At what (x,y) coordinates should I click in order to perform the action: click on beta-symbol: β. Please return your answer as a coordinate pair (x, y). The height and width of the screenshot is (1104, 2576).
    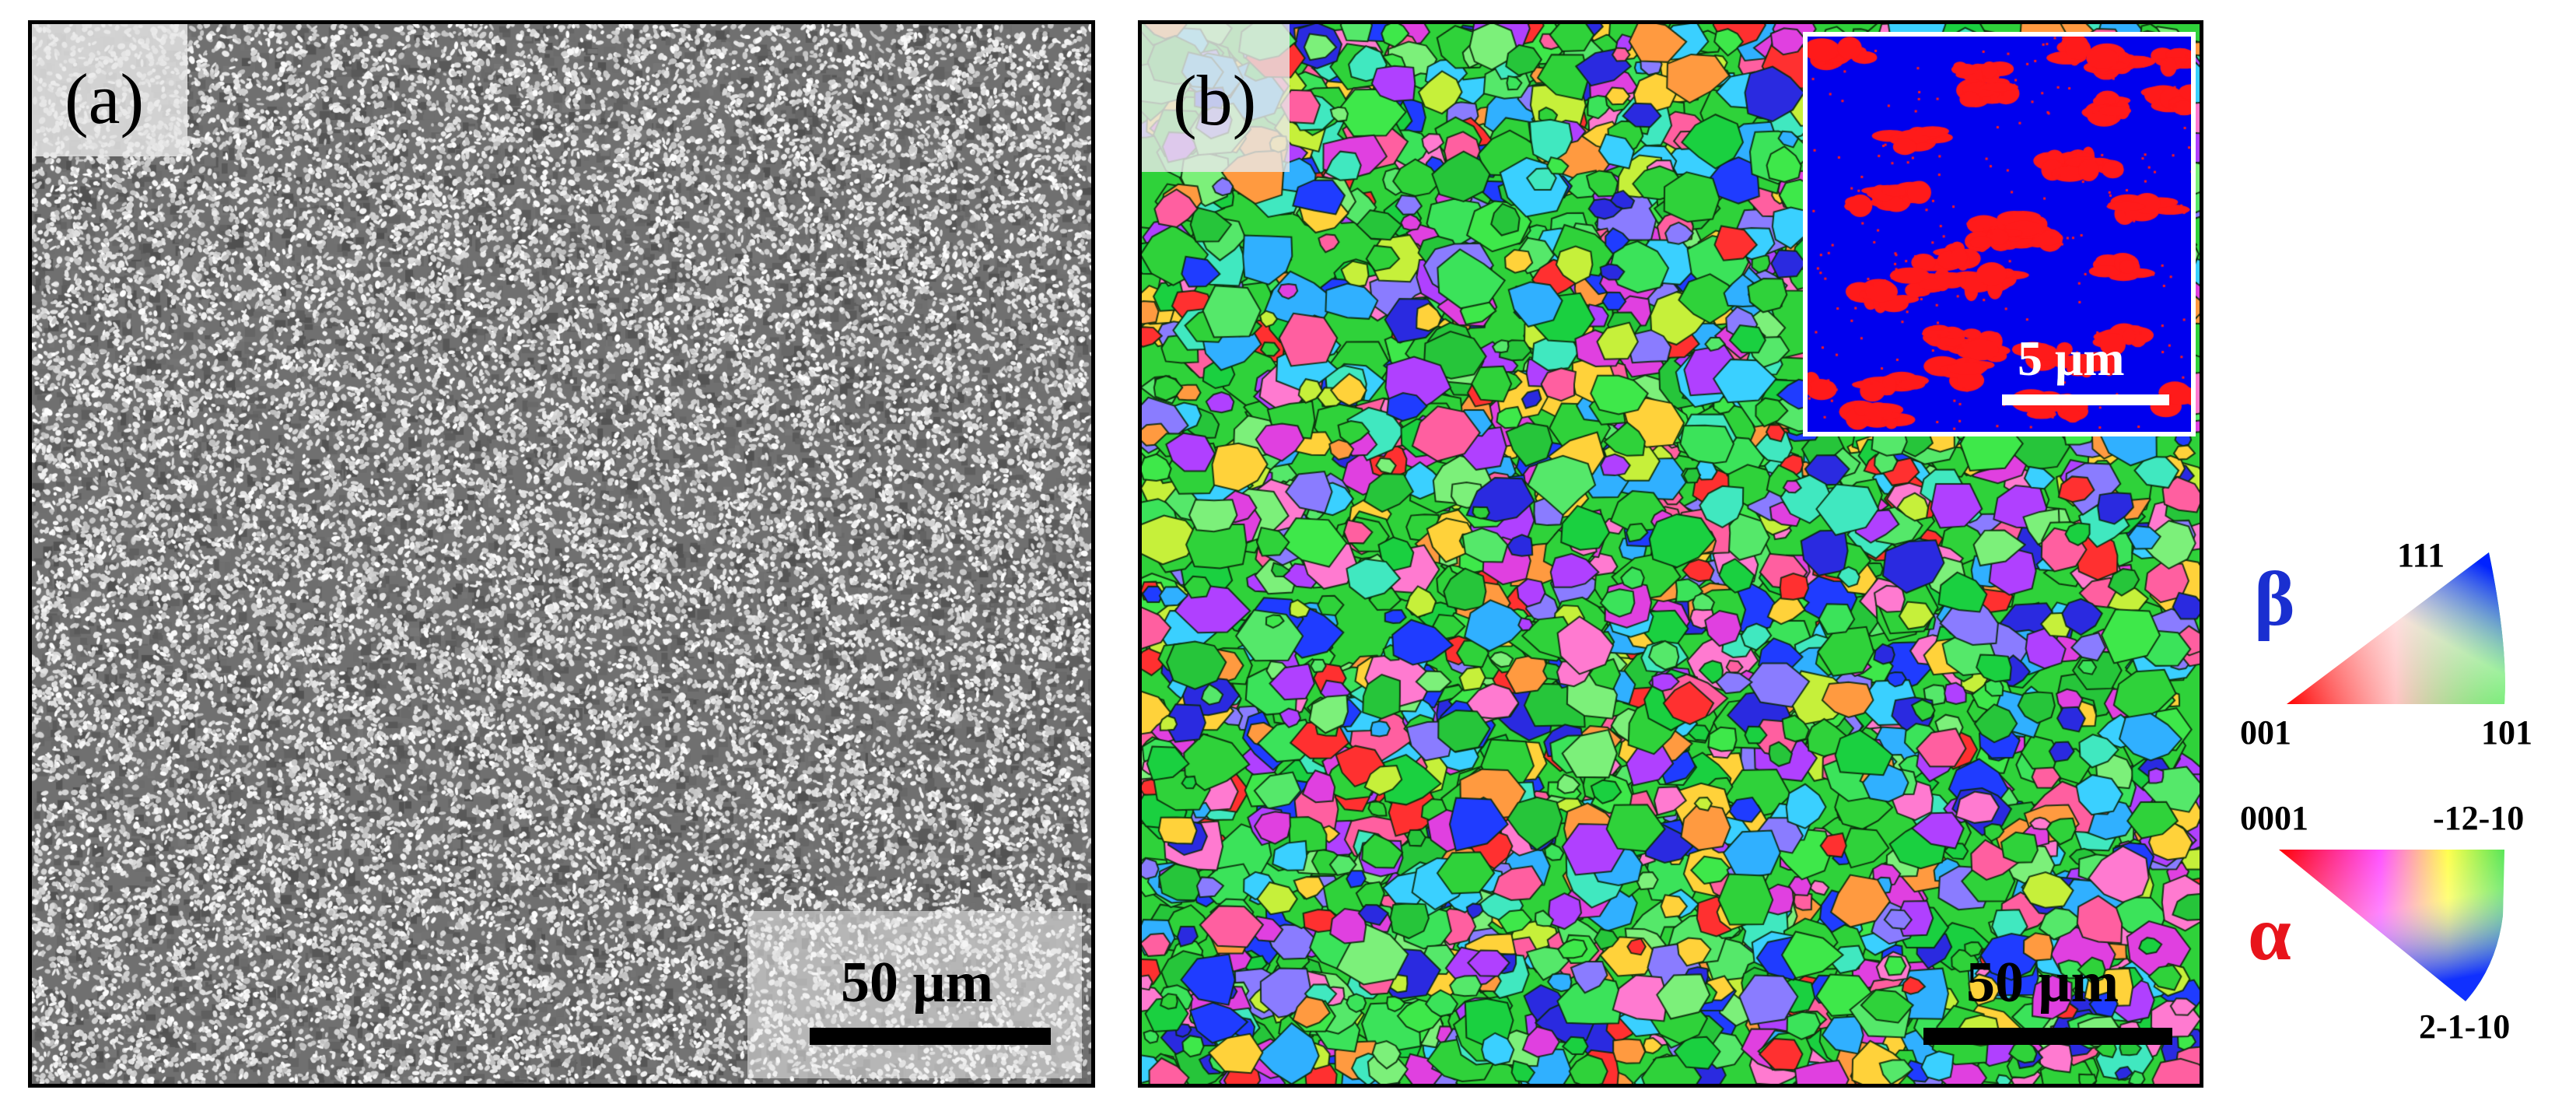
    Looking at the image, I should click on (2275, 599).